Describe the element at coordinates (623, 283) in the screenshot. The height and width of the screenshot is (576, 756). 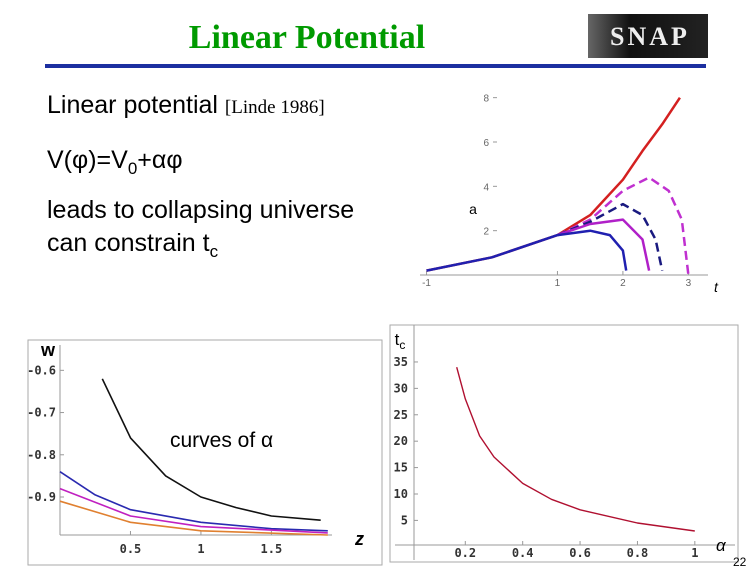
I see `x-tick-label: 2` at that location.